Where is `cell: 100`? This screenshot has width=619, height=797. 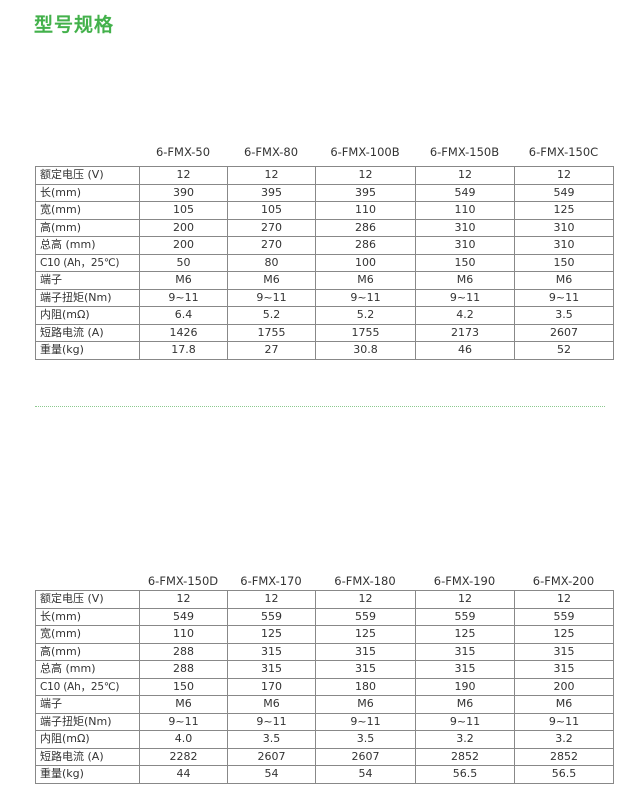 cell: 100 is located at coordinates (365, 262).